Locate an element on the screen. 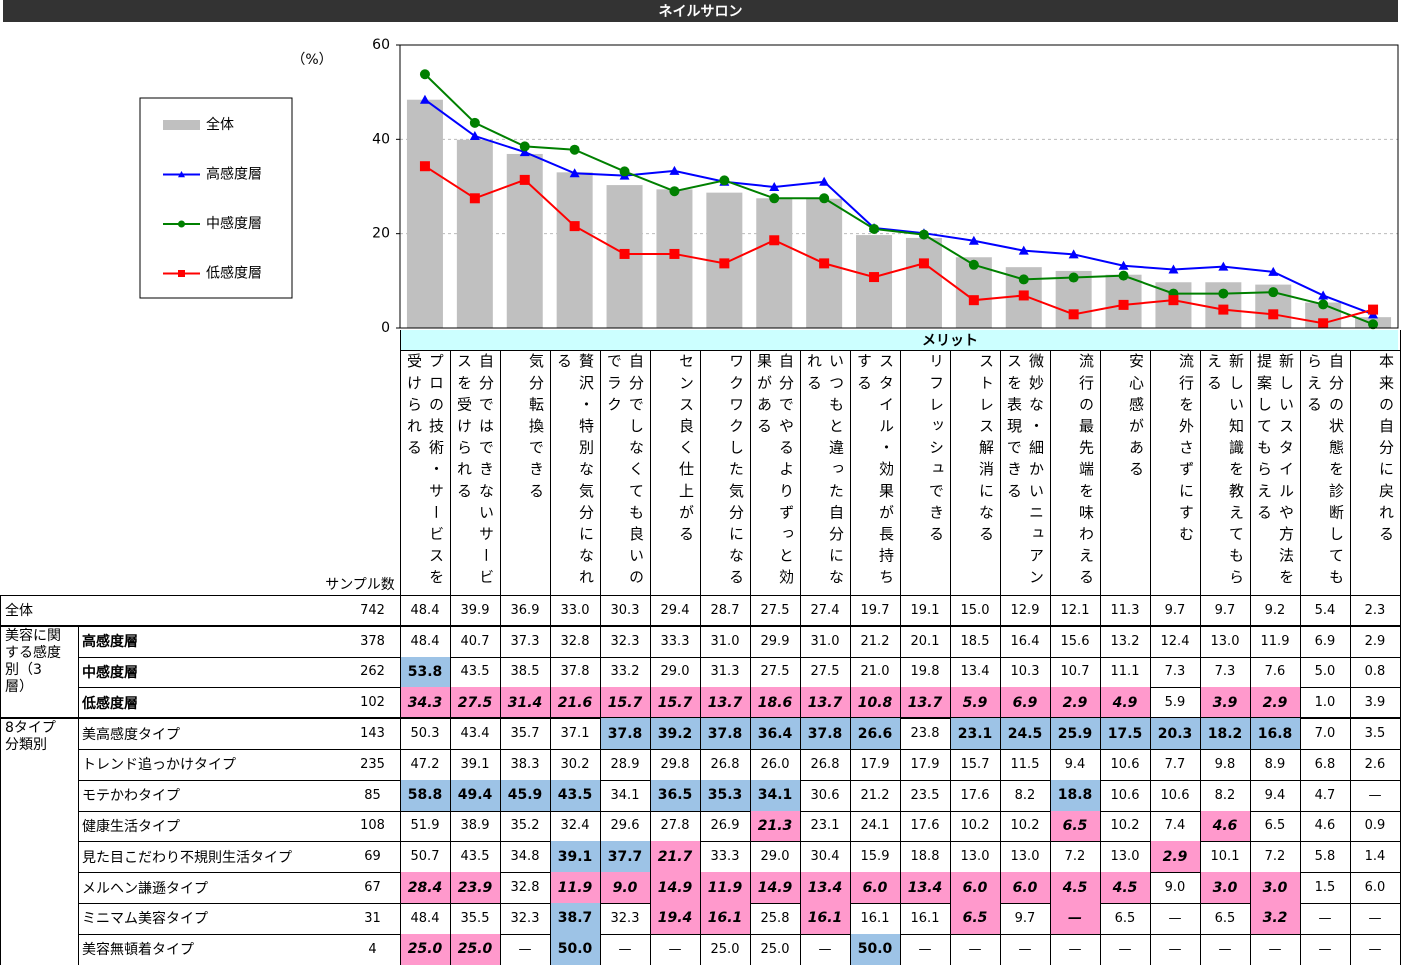  data-cell: 58.8 is located at coordinates (425, 795).